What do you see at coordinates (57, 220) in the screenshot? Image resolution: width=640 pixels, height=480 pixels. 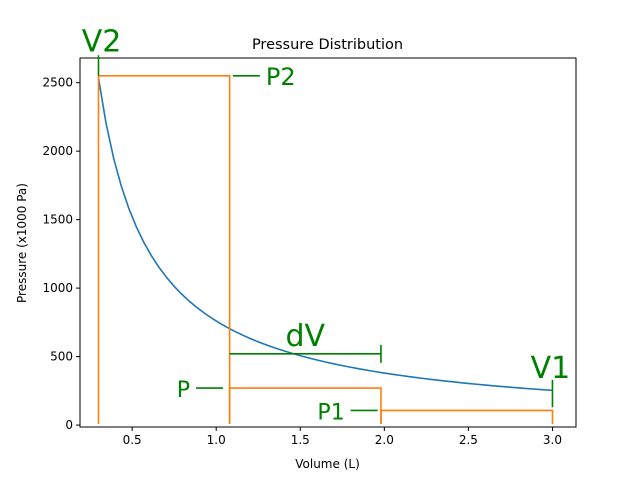 I see `y-tick-label: 1500` at bounding box center [57, 220].